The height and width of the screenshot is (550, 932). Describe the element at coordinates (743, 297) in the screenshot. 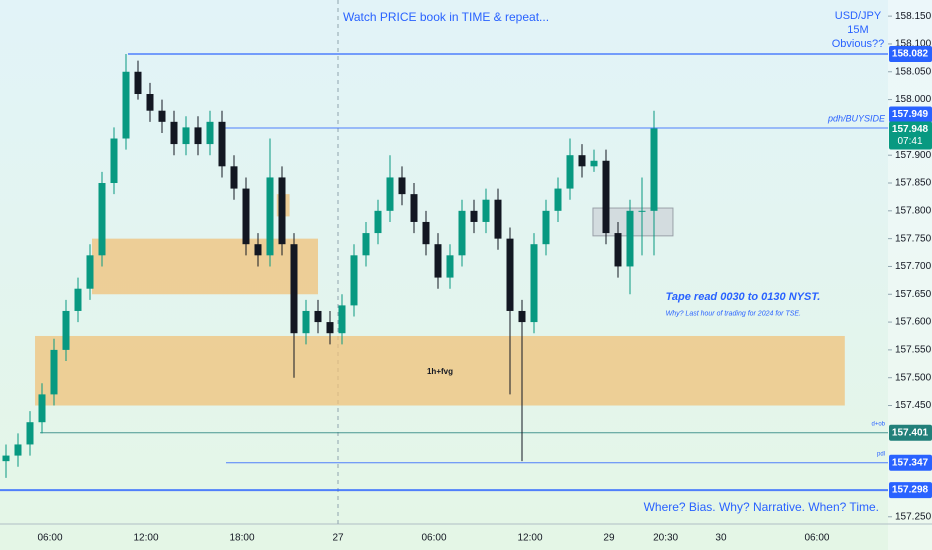

I see `note: Tape read 0030 to 0130 NYST.` at that location.